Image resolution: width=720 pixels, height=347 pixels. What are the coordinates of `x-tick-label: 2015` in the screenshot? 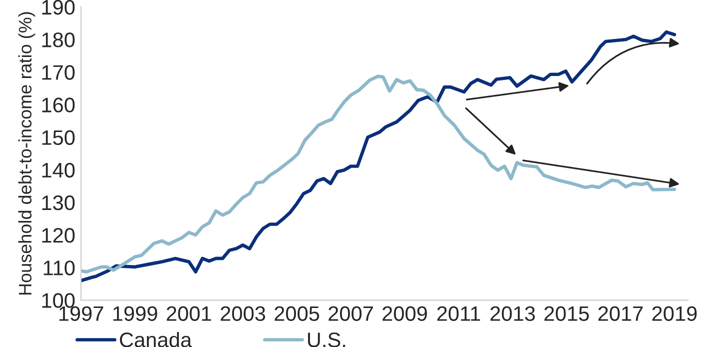 It's located at (566, 314).